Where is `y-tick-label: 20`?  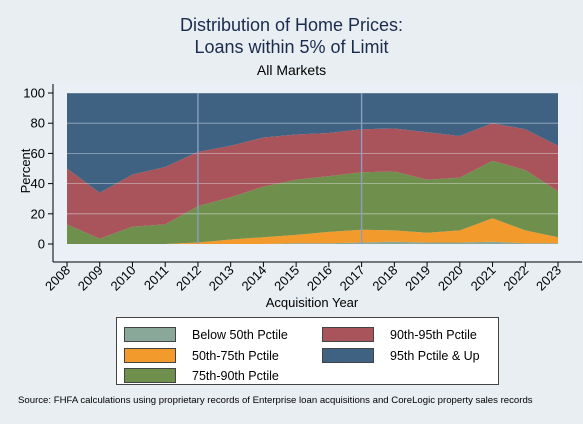
y-tick-label: 20 is located at coordinates (38, 213).